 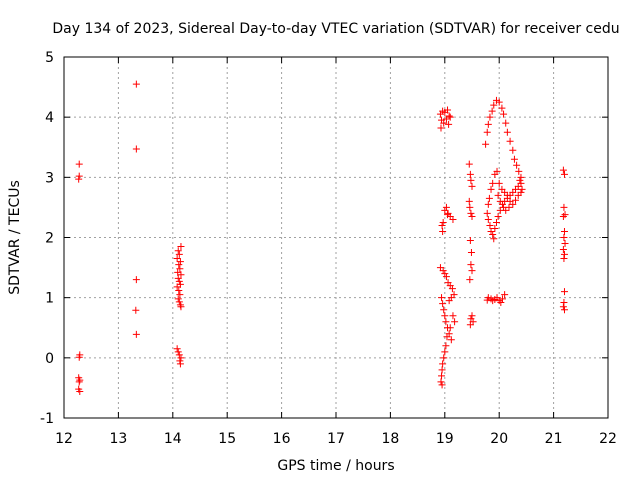 I want to click on y-axis-title: SDTVAR / TECUs, so click(x=15, y=237).